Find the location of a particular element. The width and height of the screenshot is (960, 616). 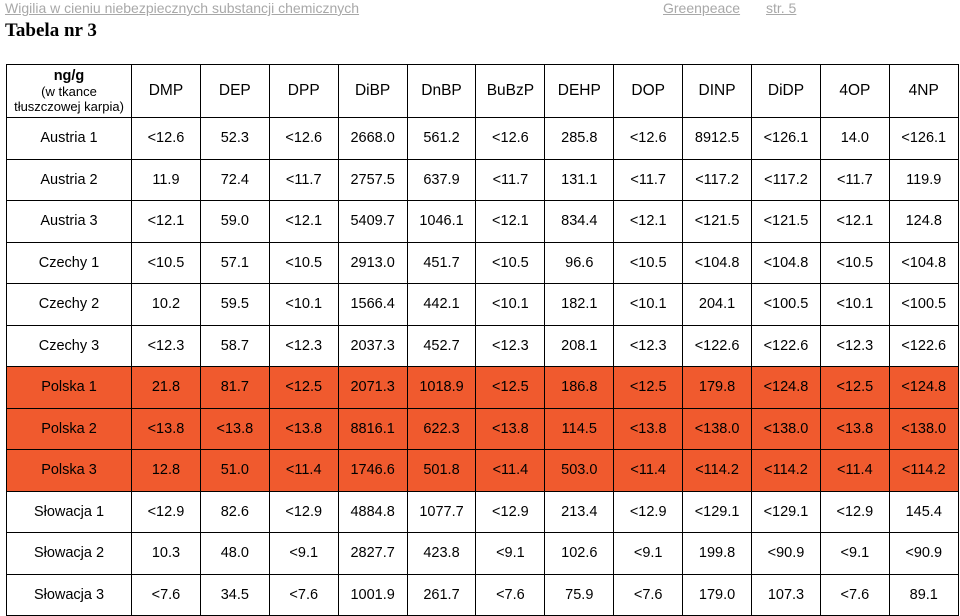

table-cell: 1018.9 is located at coordinates (441, 387).